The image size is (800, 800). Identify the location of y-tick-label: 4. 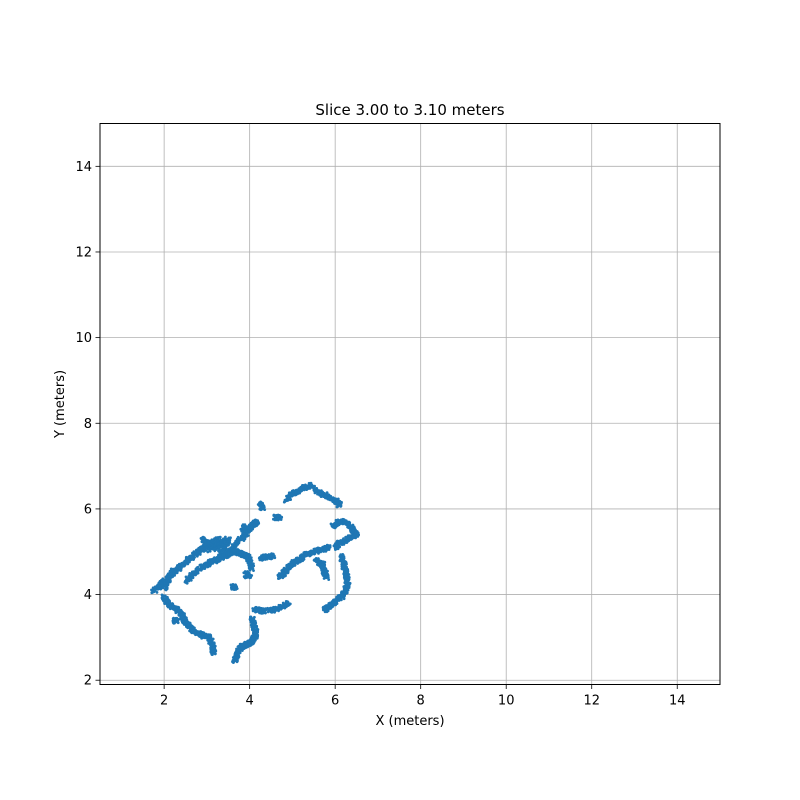
(88, 595).